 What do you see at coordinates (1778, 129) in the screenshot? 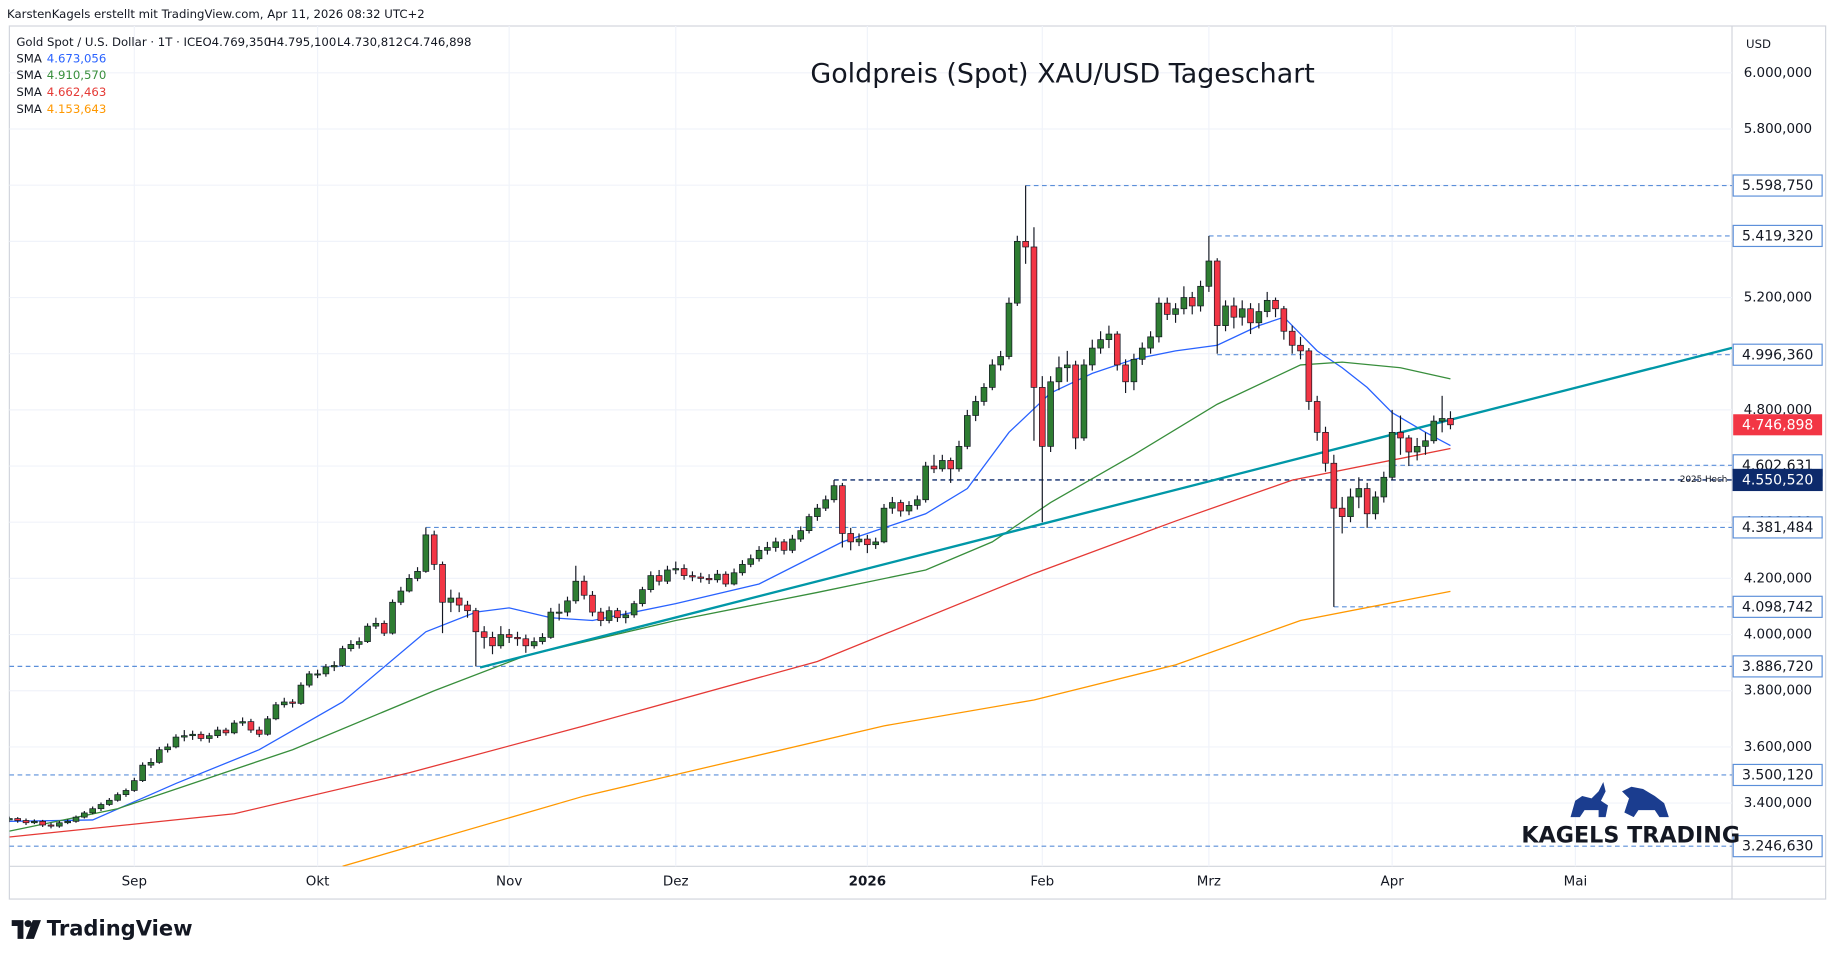
I see `y-tick-label: 5.800,000` at bounding box center [1778, 129].